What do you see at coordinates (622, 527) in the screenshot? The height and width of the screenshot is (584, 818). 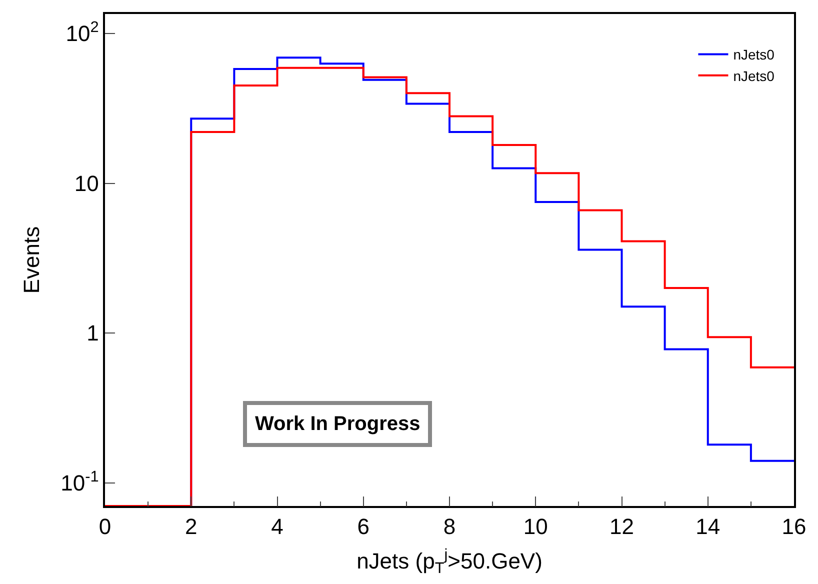 I see `x-tick-label: 12` at bounding box center [622, 527].